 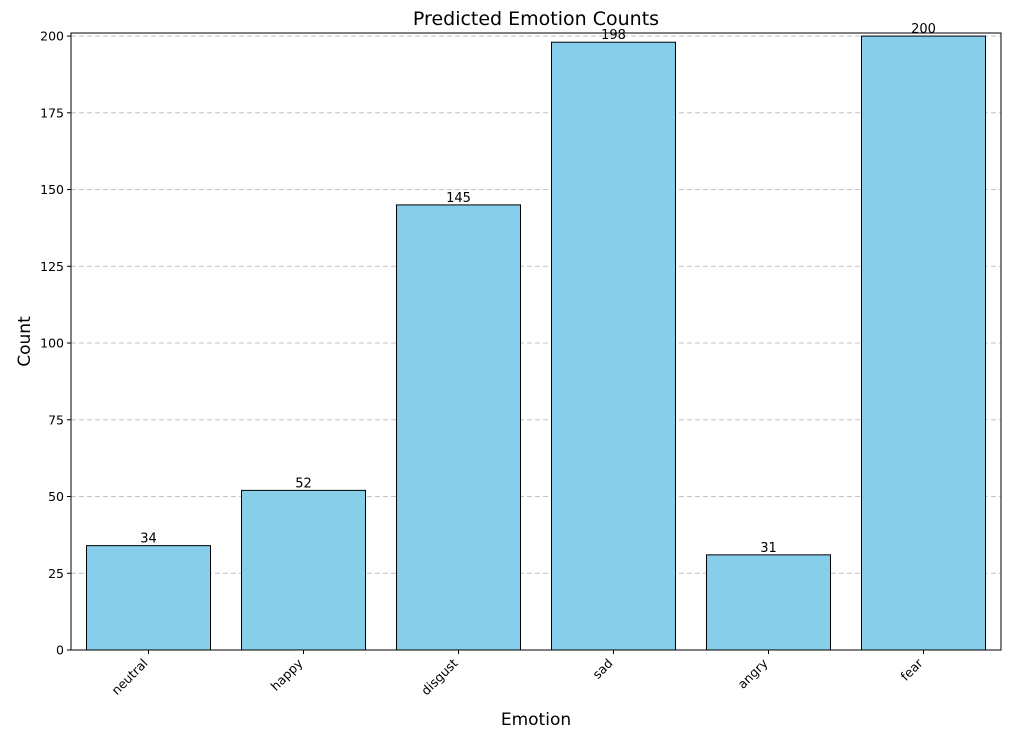 I want to click on x-tick-label-disgust: disgust, so click(x=439, y=676).